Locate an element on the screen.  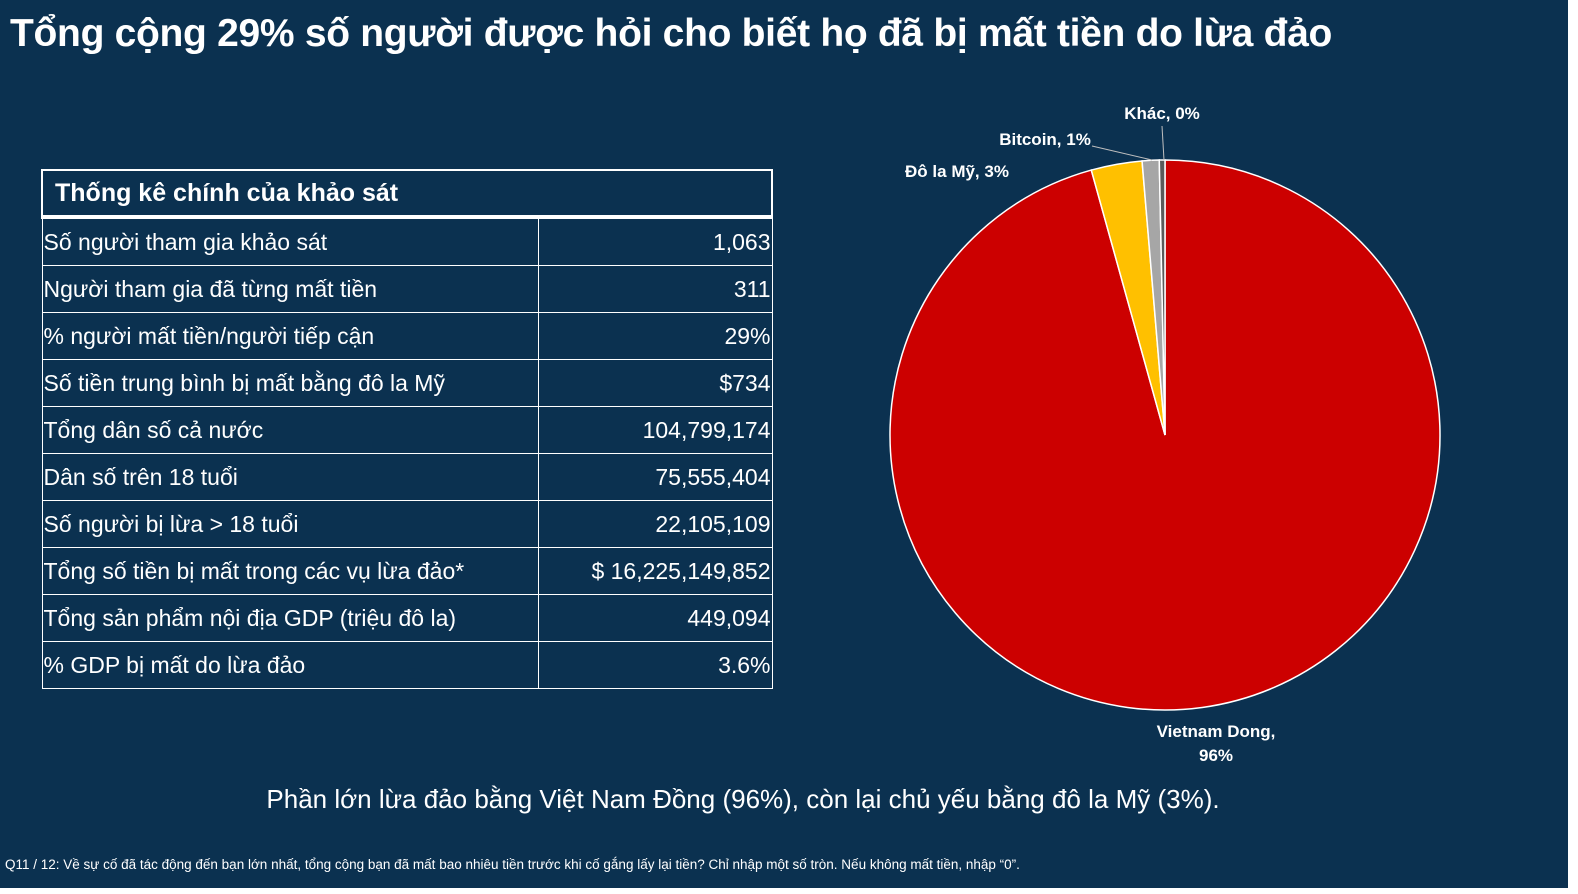
table-row: % người mất tiền/người tiếp cận 29% is located at coordinates (407, 336).